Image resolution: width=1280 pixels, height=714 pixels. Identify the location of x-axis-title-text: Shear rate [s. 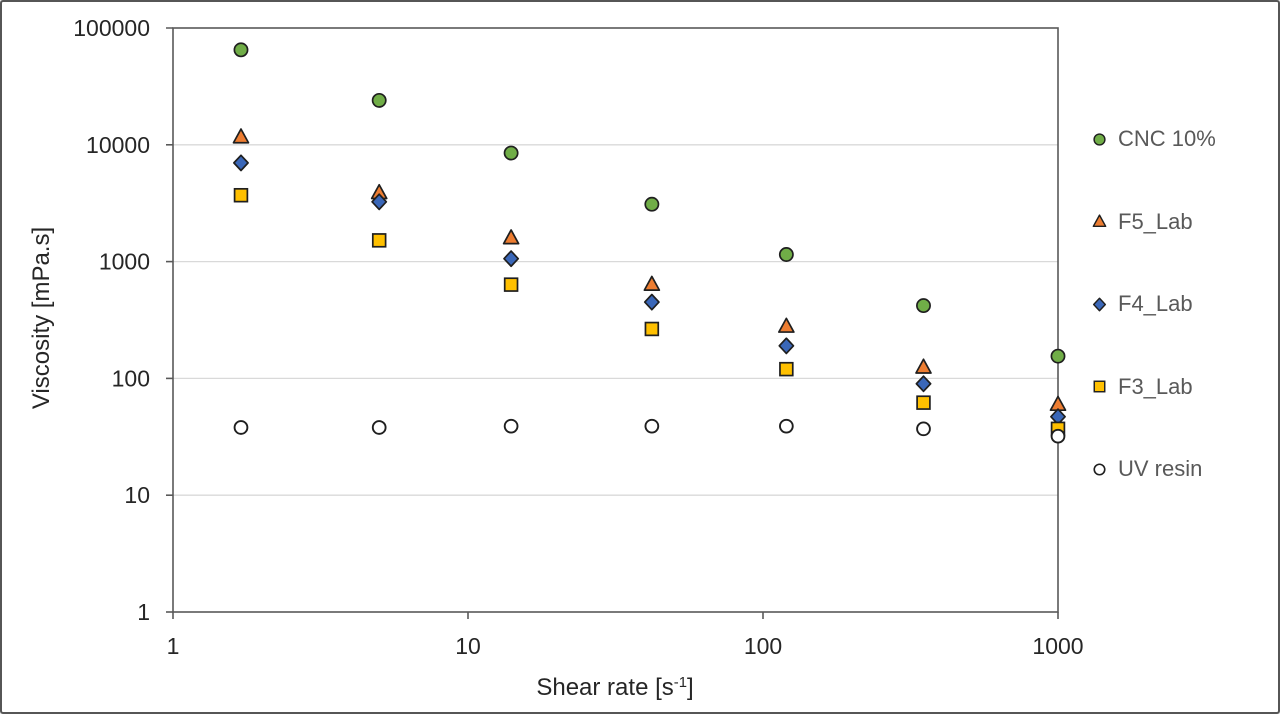
(605, 687).